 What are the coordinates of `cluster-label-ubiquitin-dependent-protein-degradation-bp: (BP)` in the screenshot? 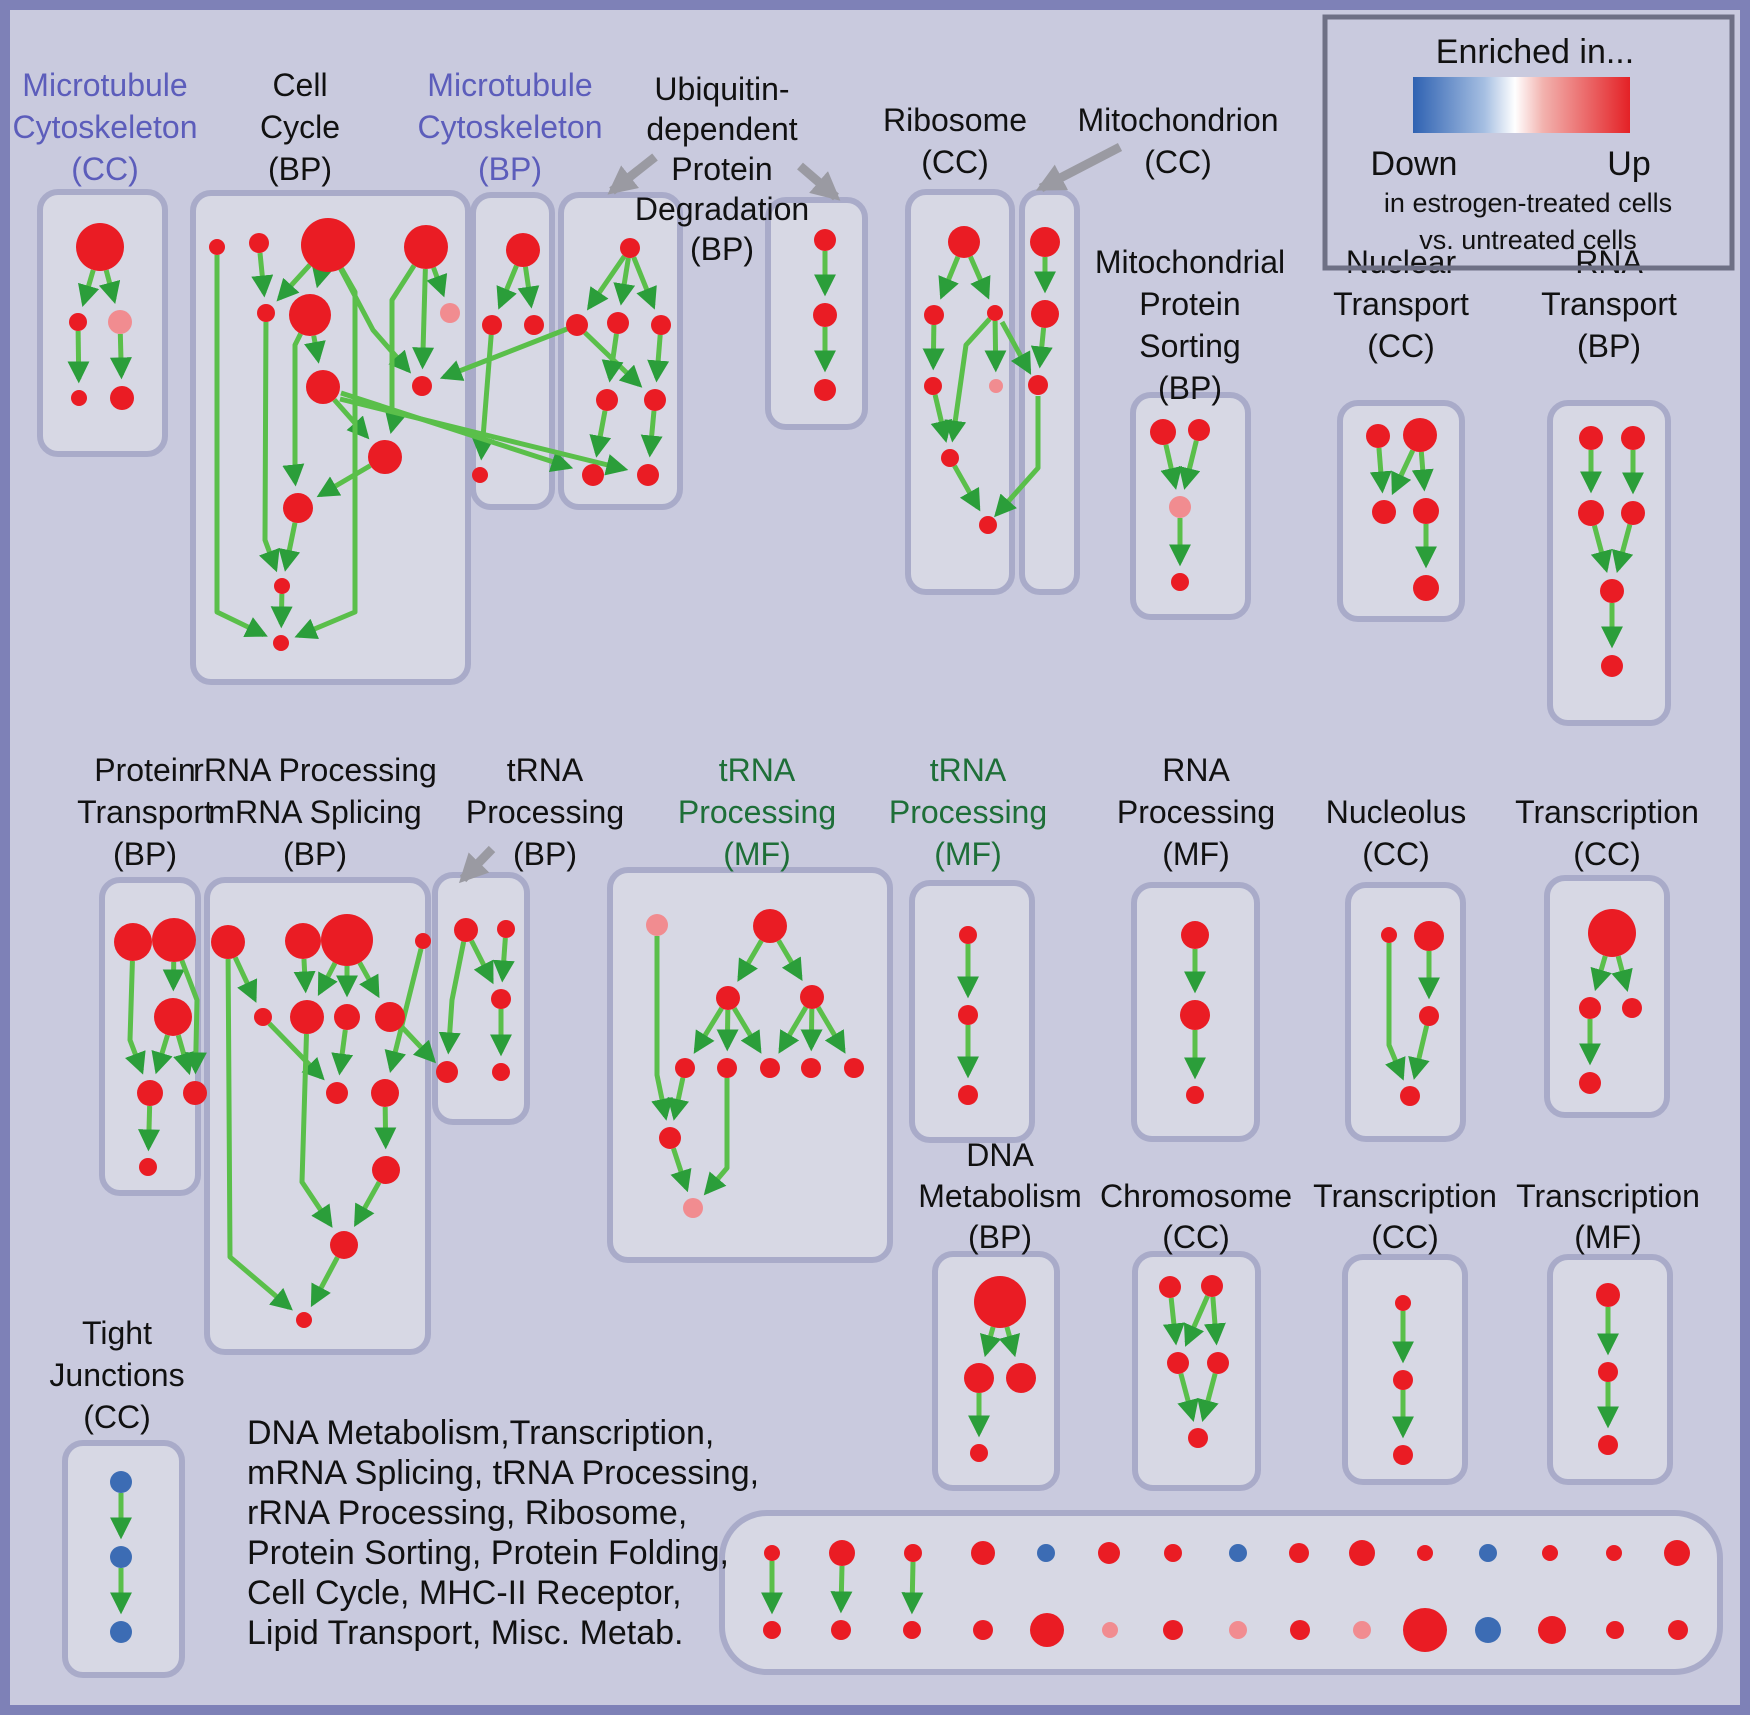 It's located at (722, 249).